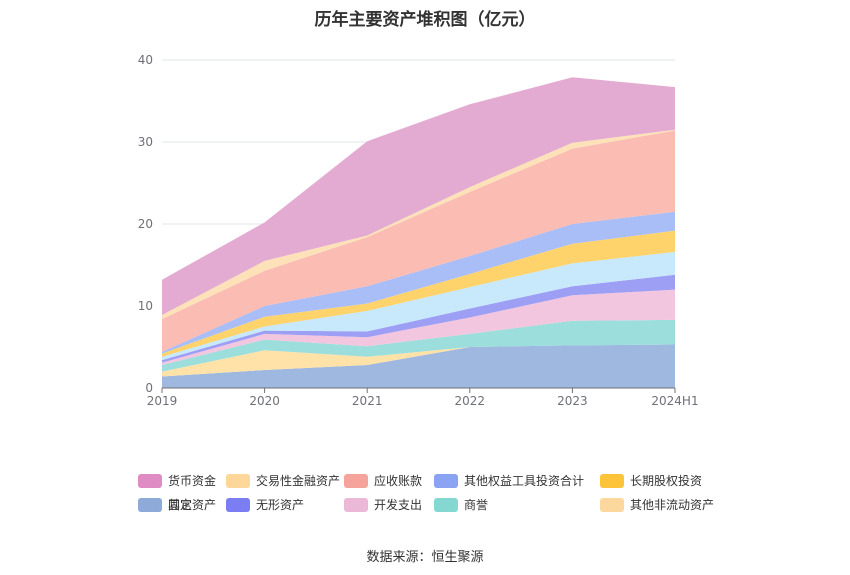 The height and width of the screenshot is (575, 850). I want to click on legend-label: 其它, so click(180, 505).